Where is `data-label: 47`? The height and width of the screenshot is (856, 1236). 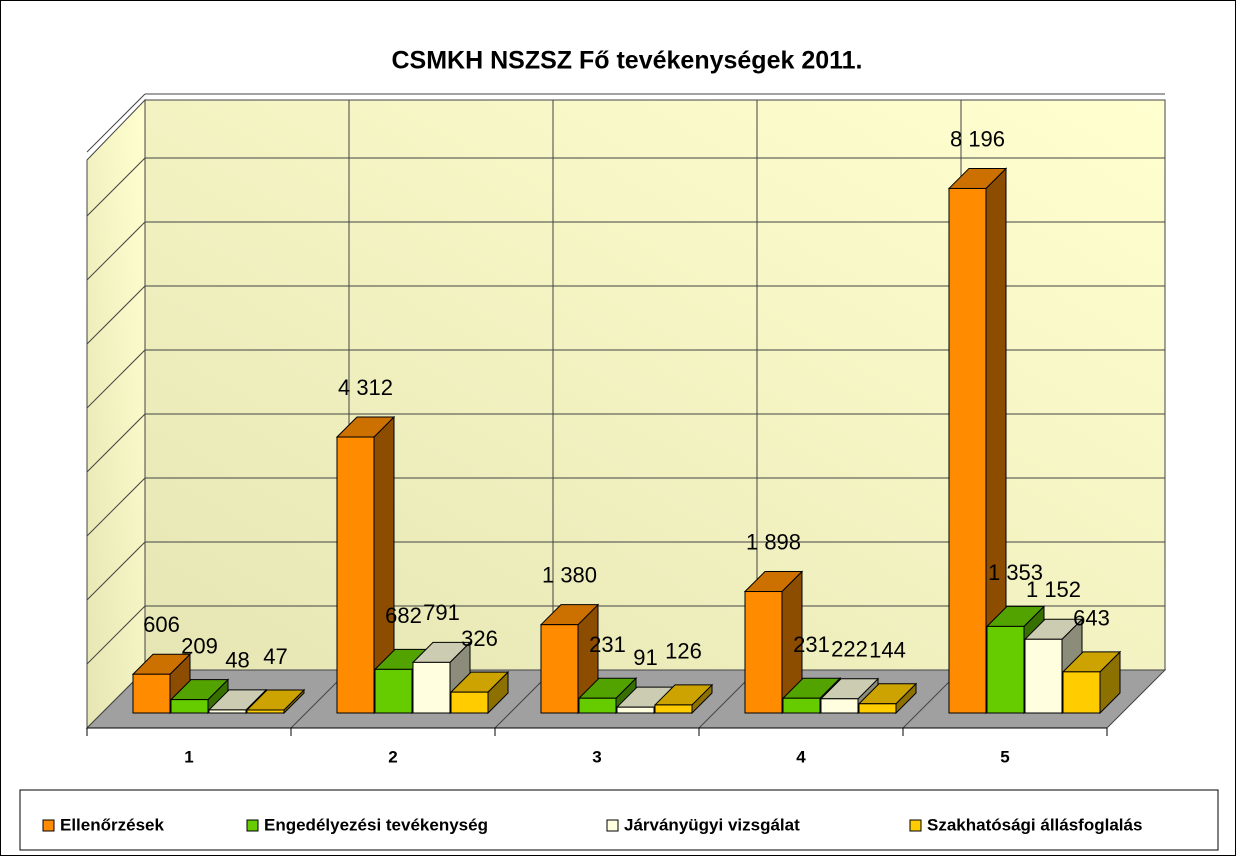 data-label: 47 is located at coordinates (275, 656).